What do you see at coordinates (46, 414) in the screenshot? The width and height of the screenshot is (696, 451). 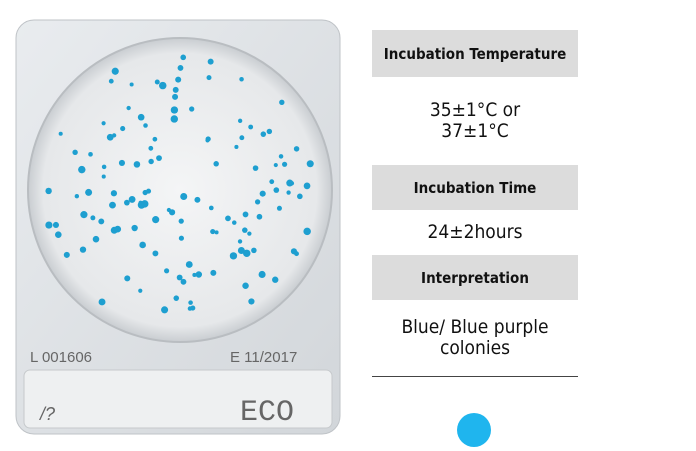 I see `mark: /?` at bounding box center [46, 414].